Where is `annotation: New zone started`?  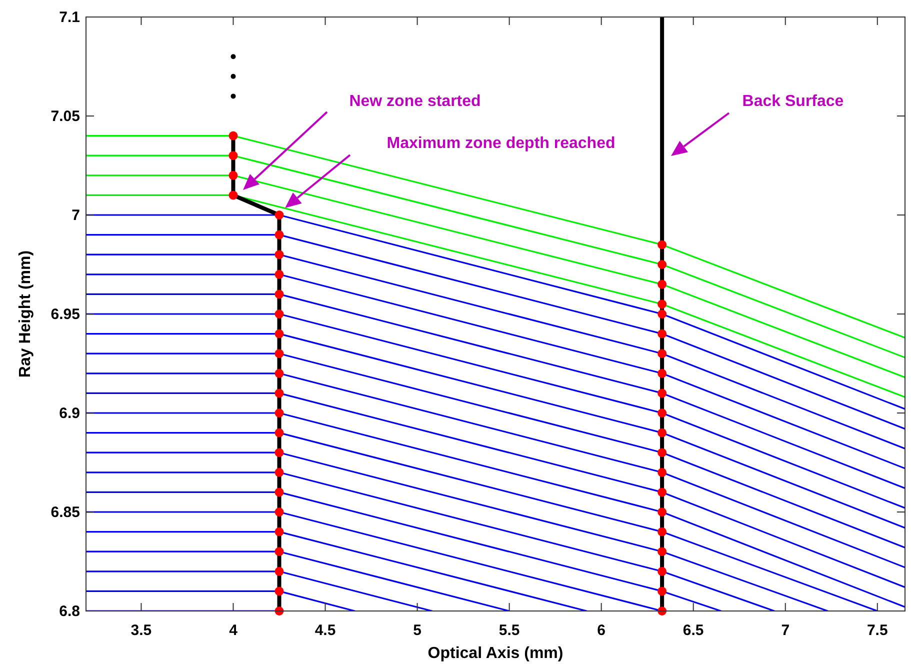 annotation: New zone started is located at coordinates (415, 101).